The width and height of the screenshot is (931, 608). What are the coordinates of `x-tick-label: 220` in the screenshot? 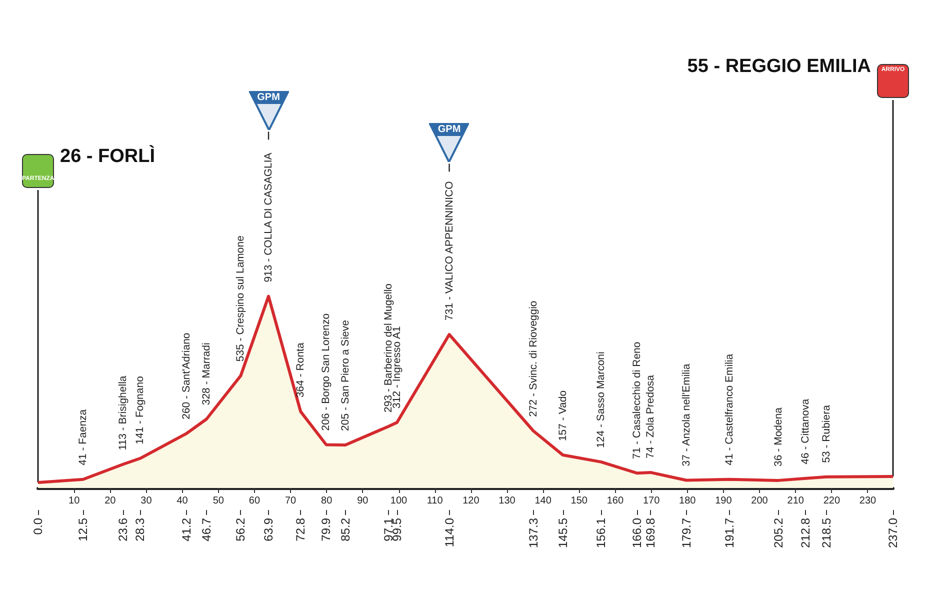 It's located at (831, 501).